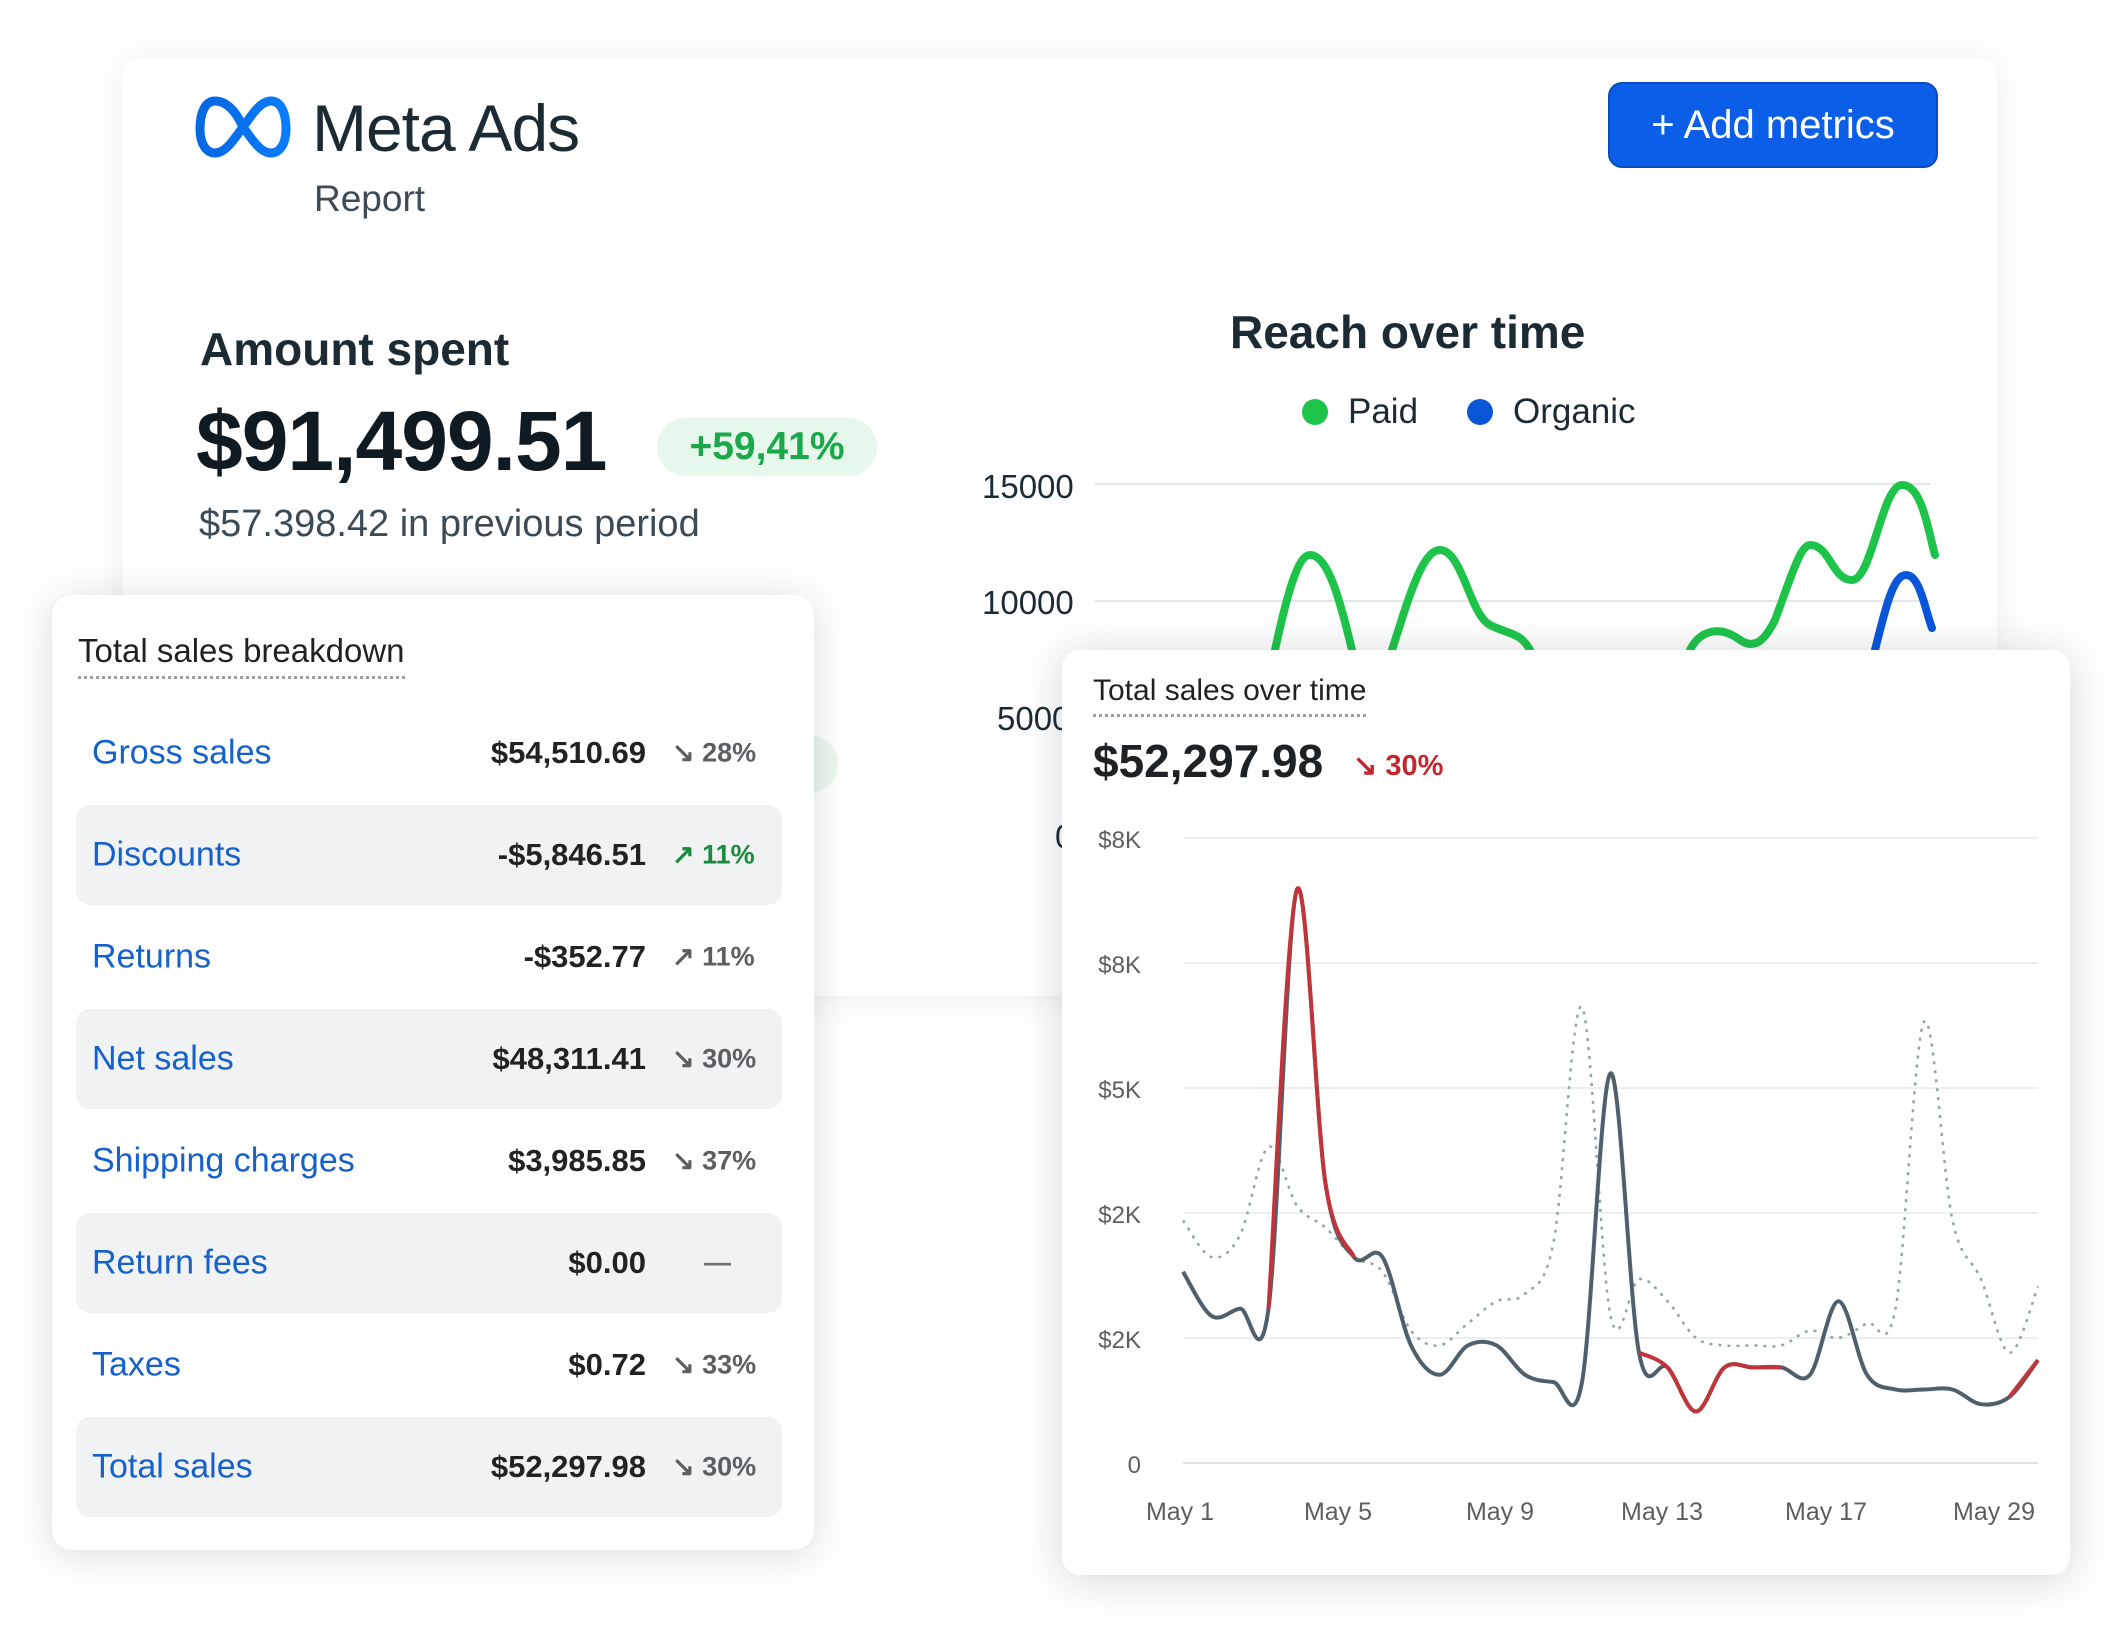 Image resolution: width=2123 pixels, height=1640 pixels. Describe the element at coordinates (243, 127) in the screenshot. I see `meta-logo-icon` at that location.